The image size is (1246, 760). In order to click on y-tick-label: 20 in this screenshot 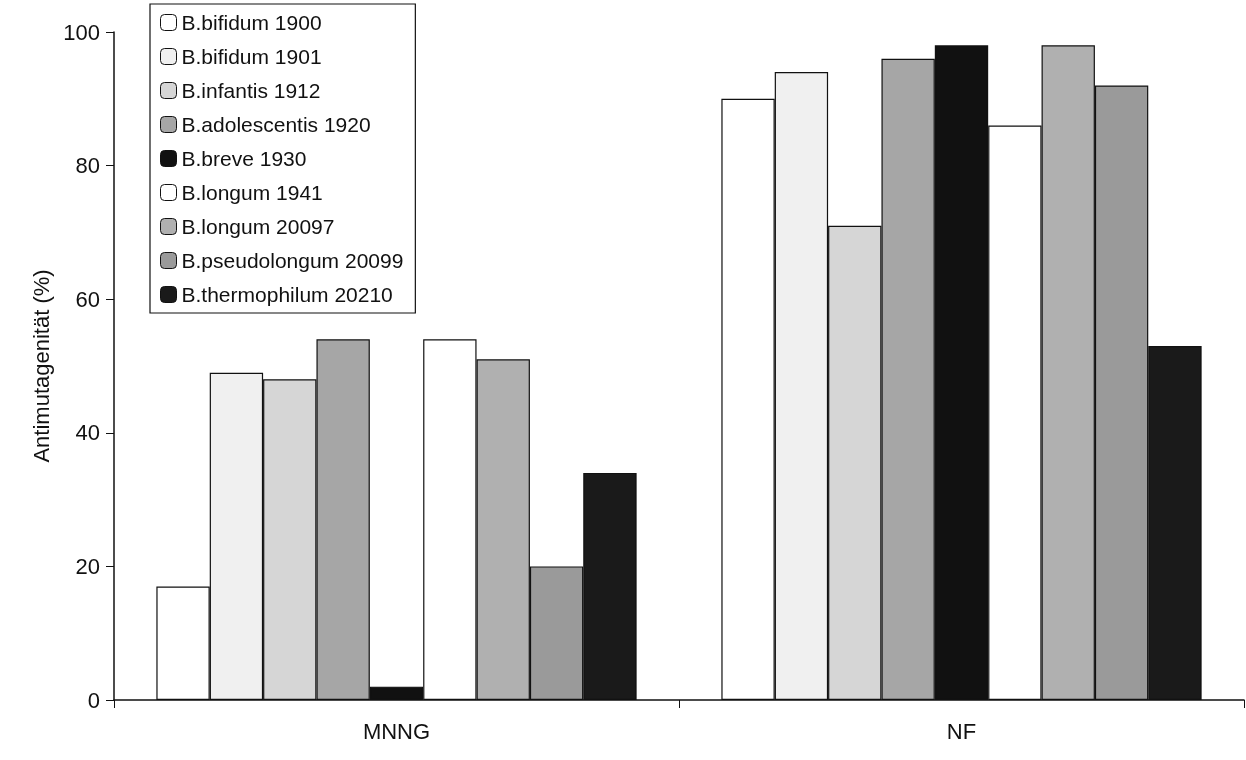, I will do `click(87, 566)`.